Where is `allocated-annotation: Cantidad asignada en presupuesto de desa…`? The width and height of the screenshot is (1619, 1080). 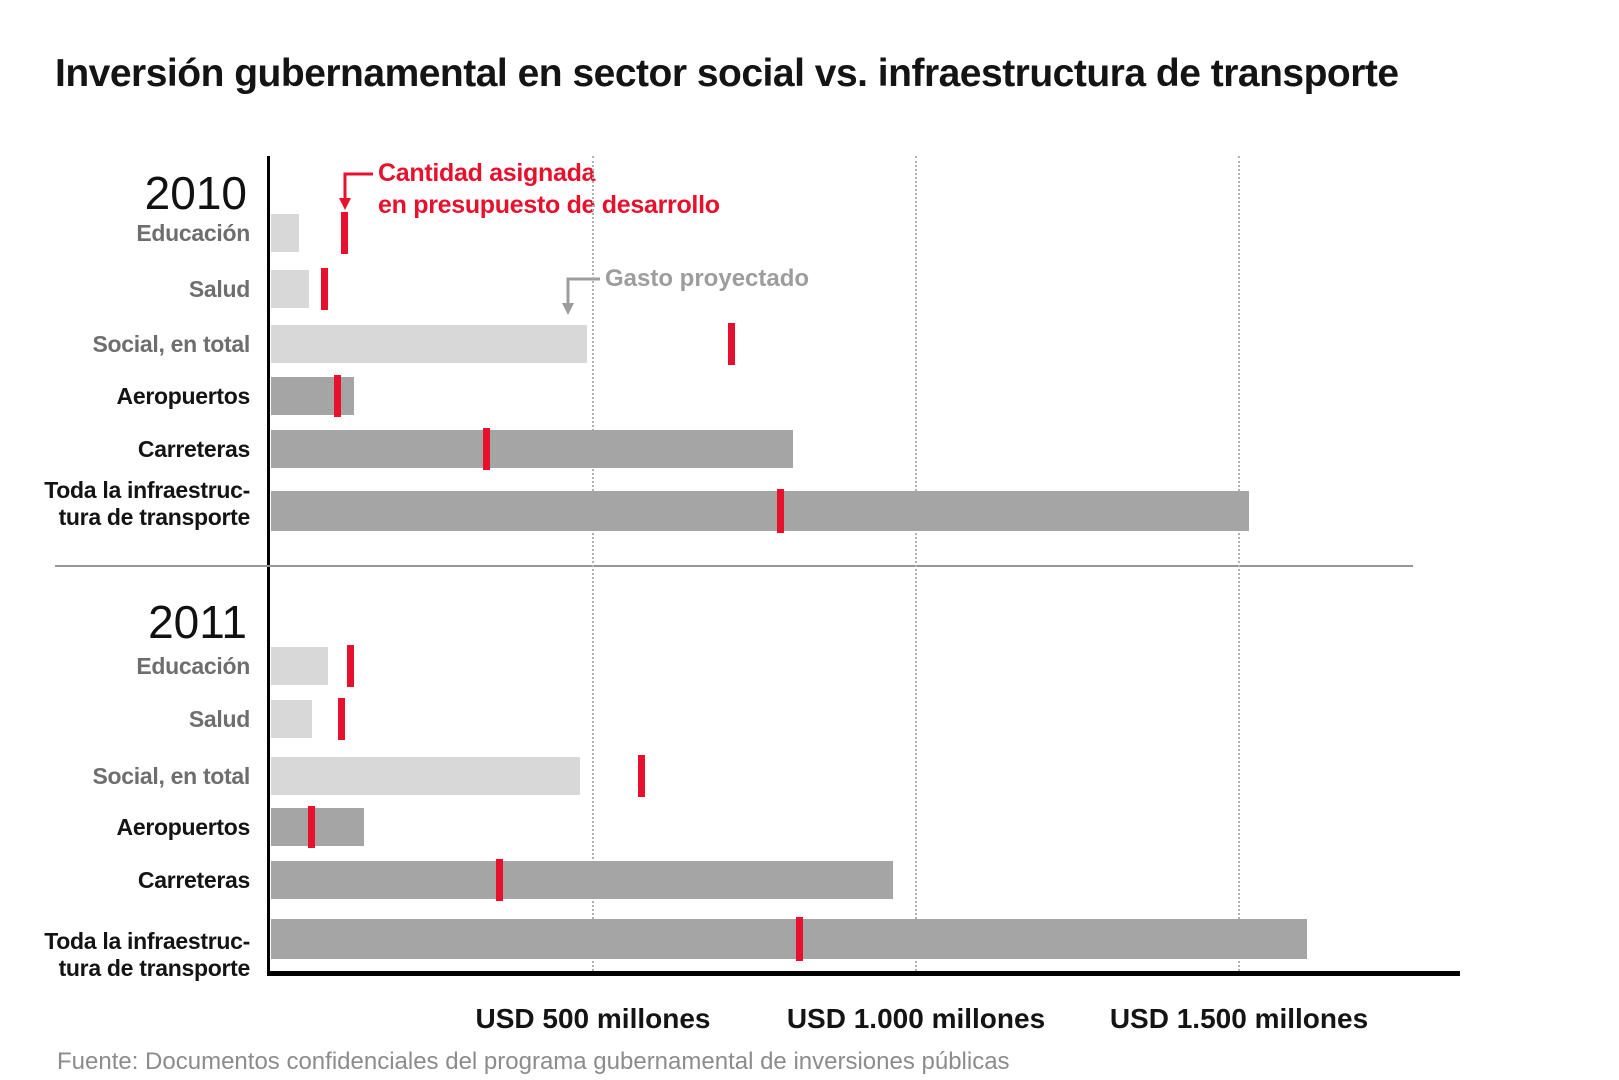
allocated-annotation: Cantidad asignada en presupuesto de desa… is located at coordinates (549, 189).